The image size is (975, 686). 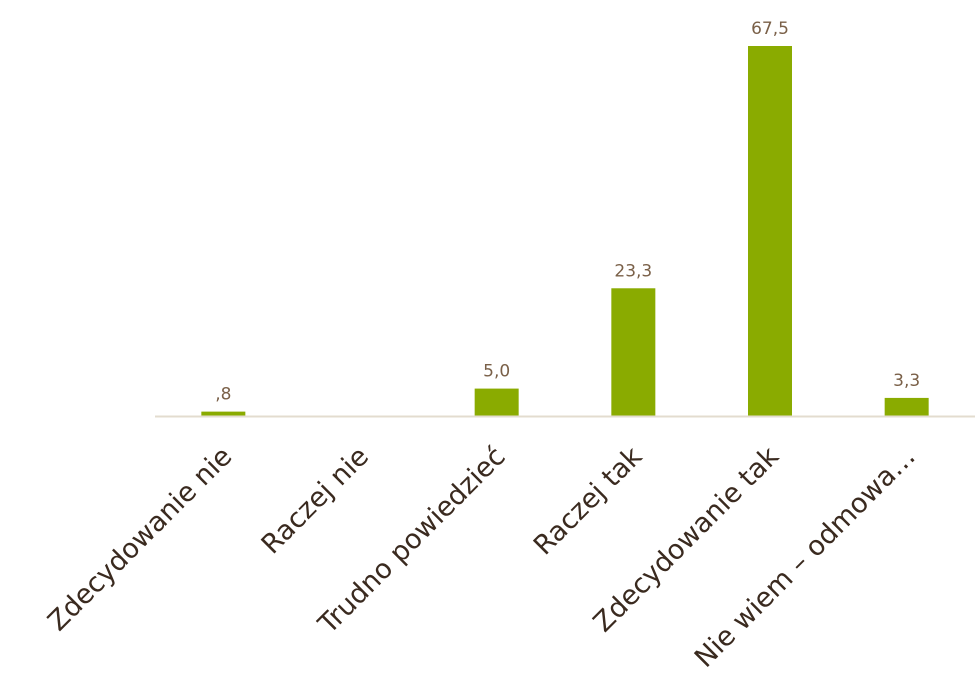 I want to click on category-label-0: Zdecydowanie nie, so click(x=140, y=539).